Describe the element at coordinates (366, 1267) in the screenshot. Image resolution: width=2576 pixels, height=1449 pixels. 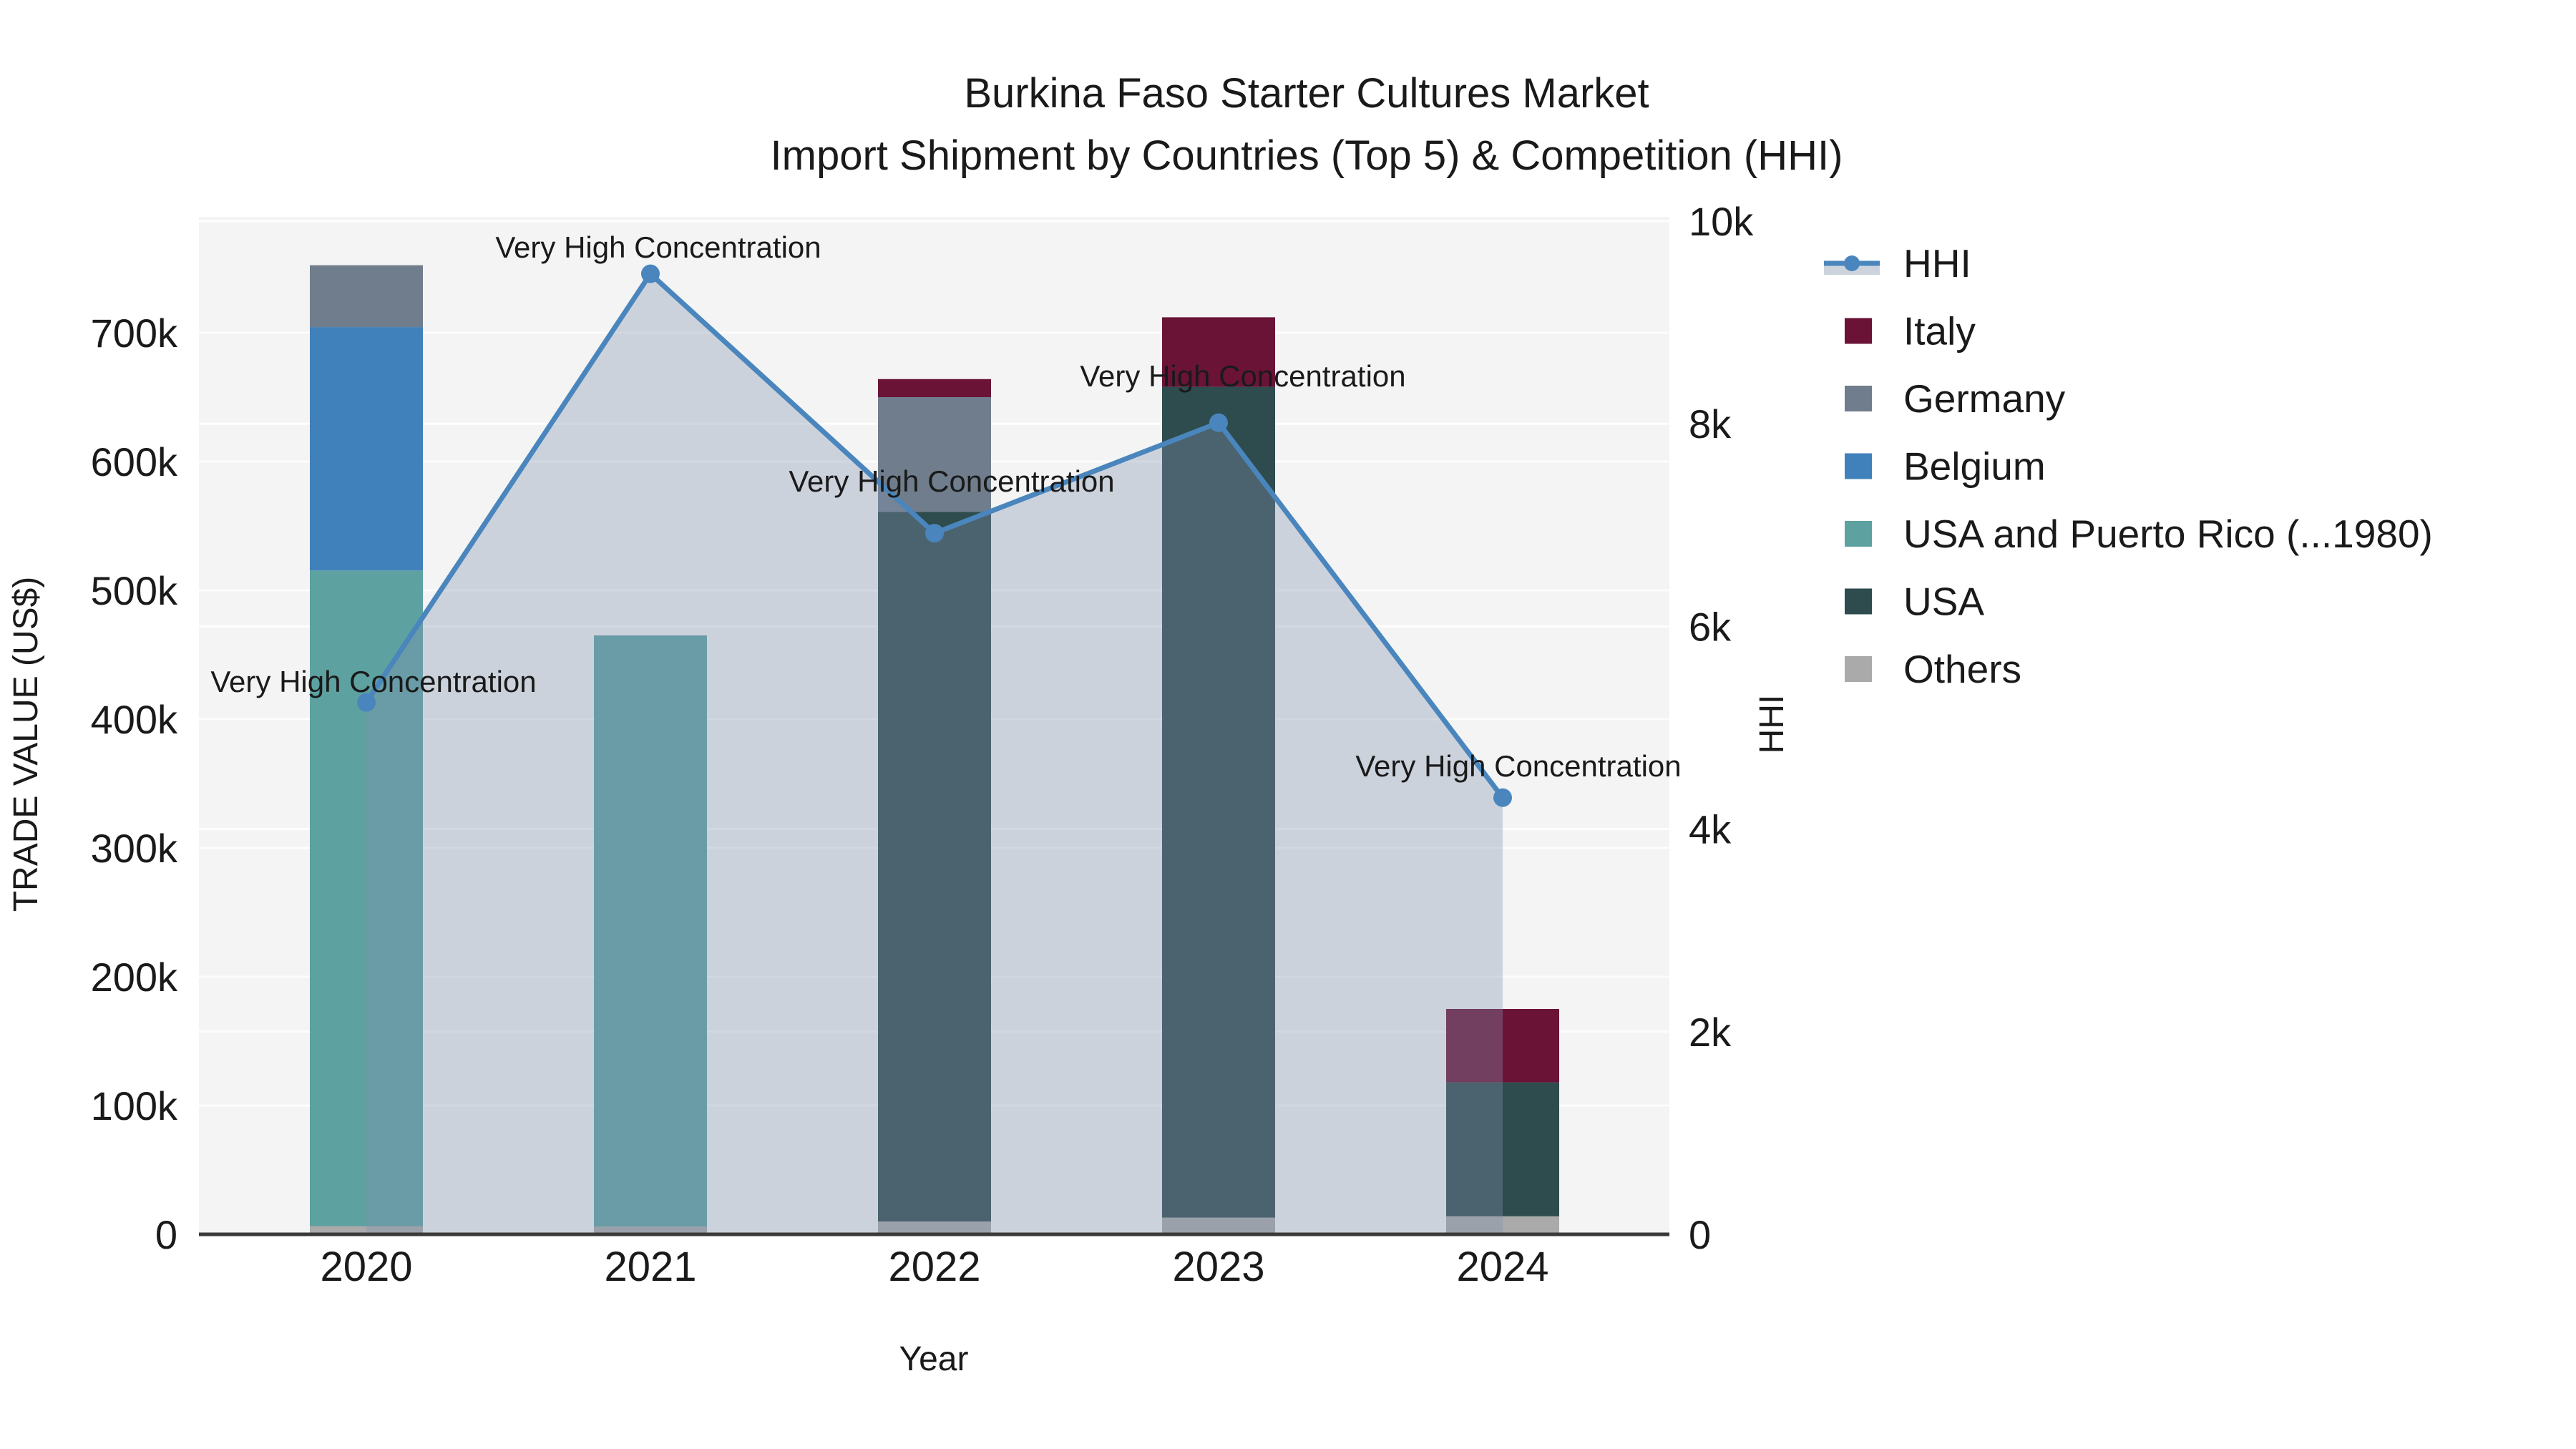
I see `x-tick-2020: 2020` at that location.